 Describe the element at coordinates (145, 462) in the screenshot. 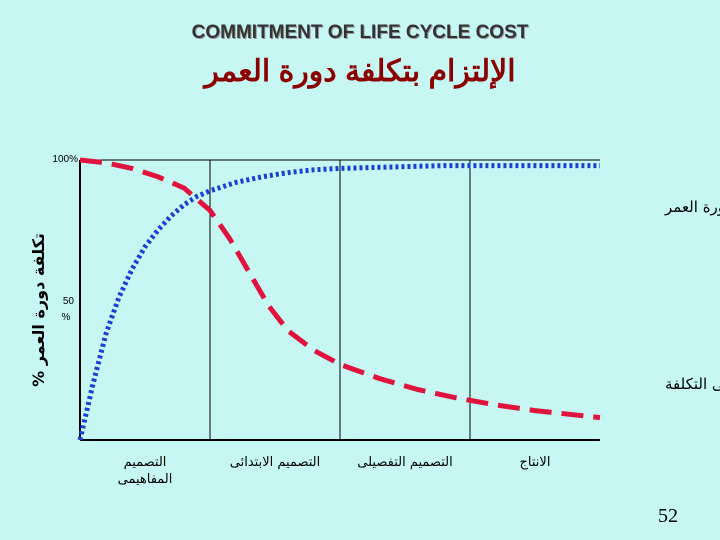

I see `category-label: التصميم` at that location.